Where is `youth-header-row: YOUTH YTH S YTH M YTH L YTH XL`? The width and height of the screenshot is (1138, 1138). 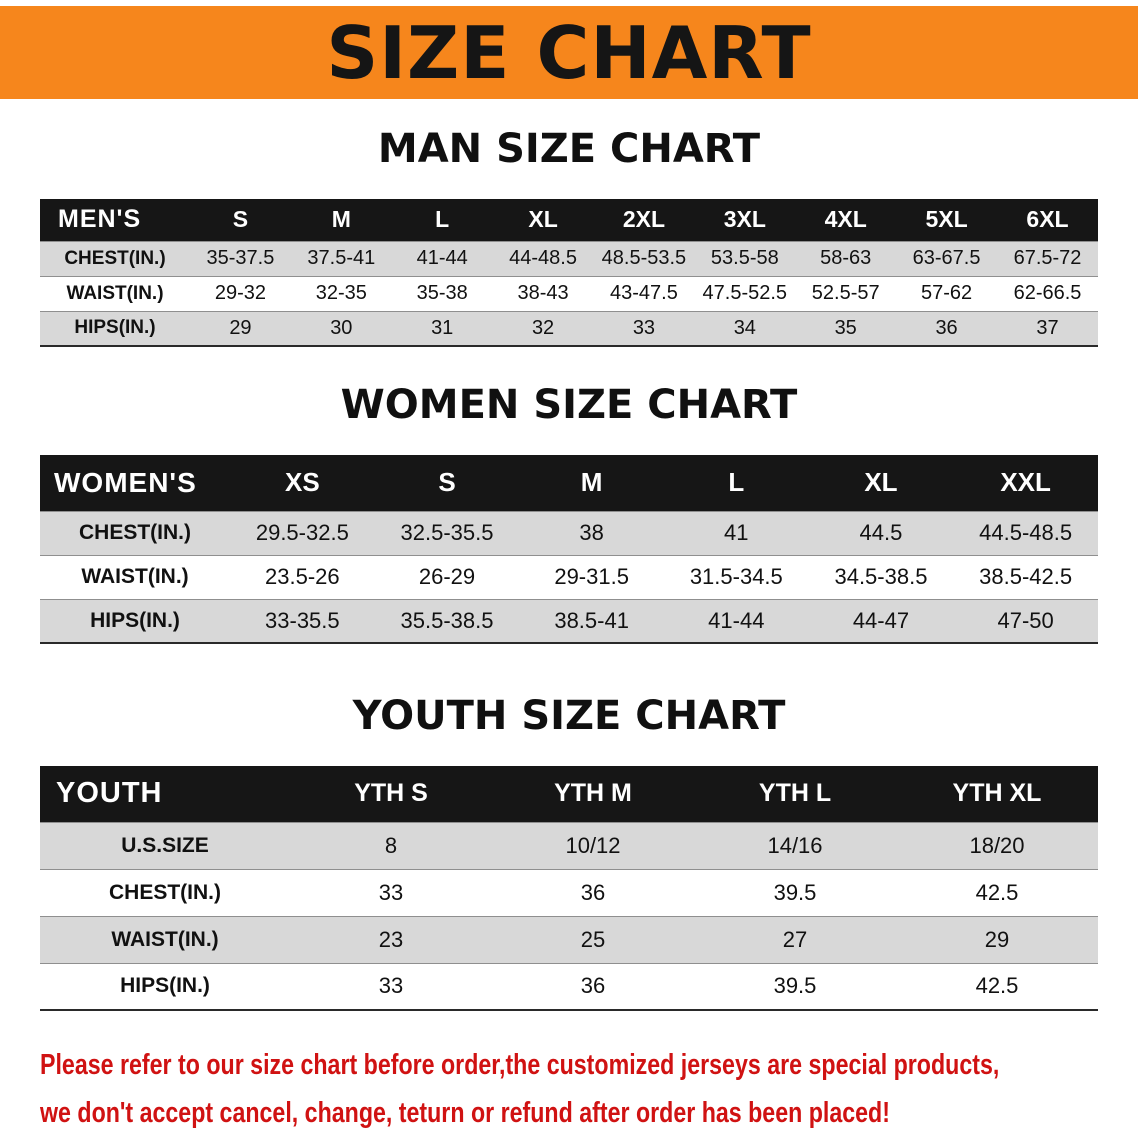
youth-header-row: YOUTH YTH S YTH M YTH L YTH XL is located at coordinates (569, 794).